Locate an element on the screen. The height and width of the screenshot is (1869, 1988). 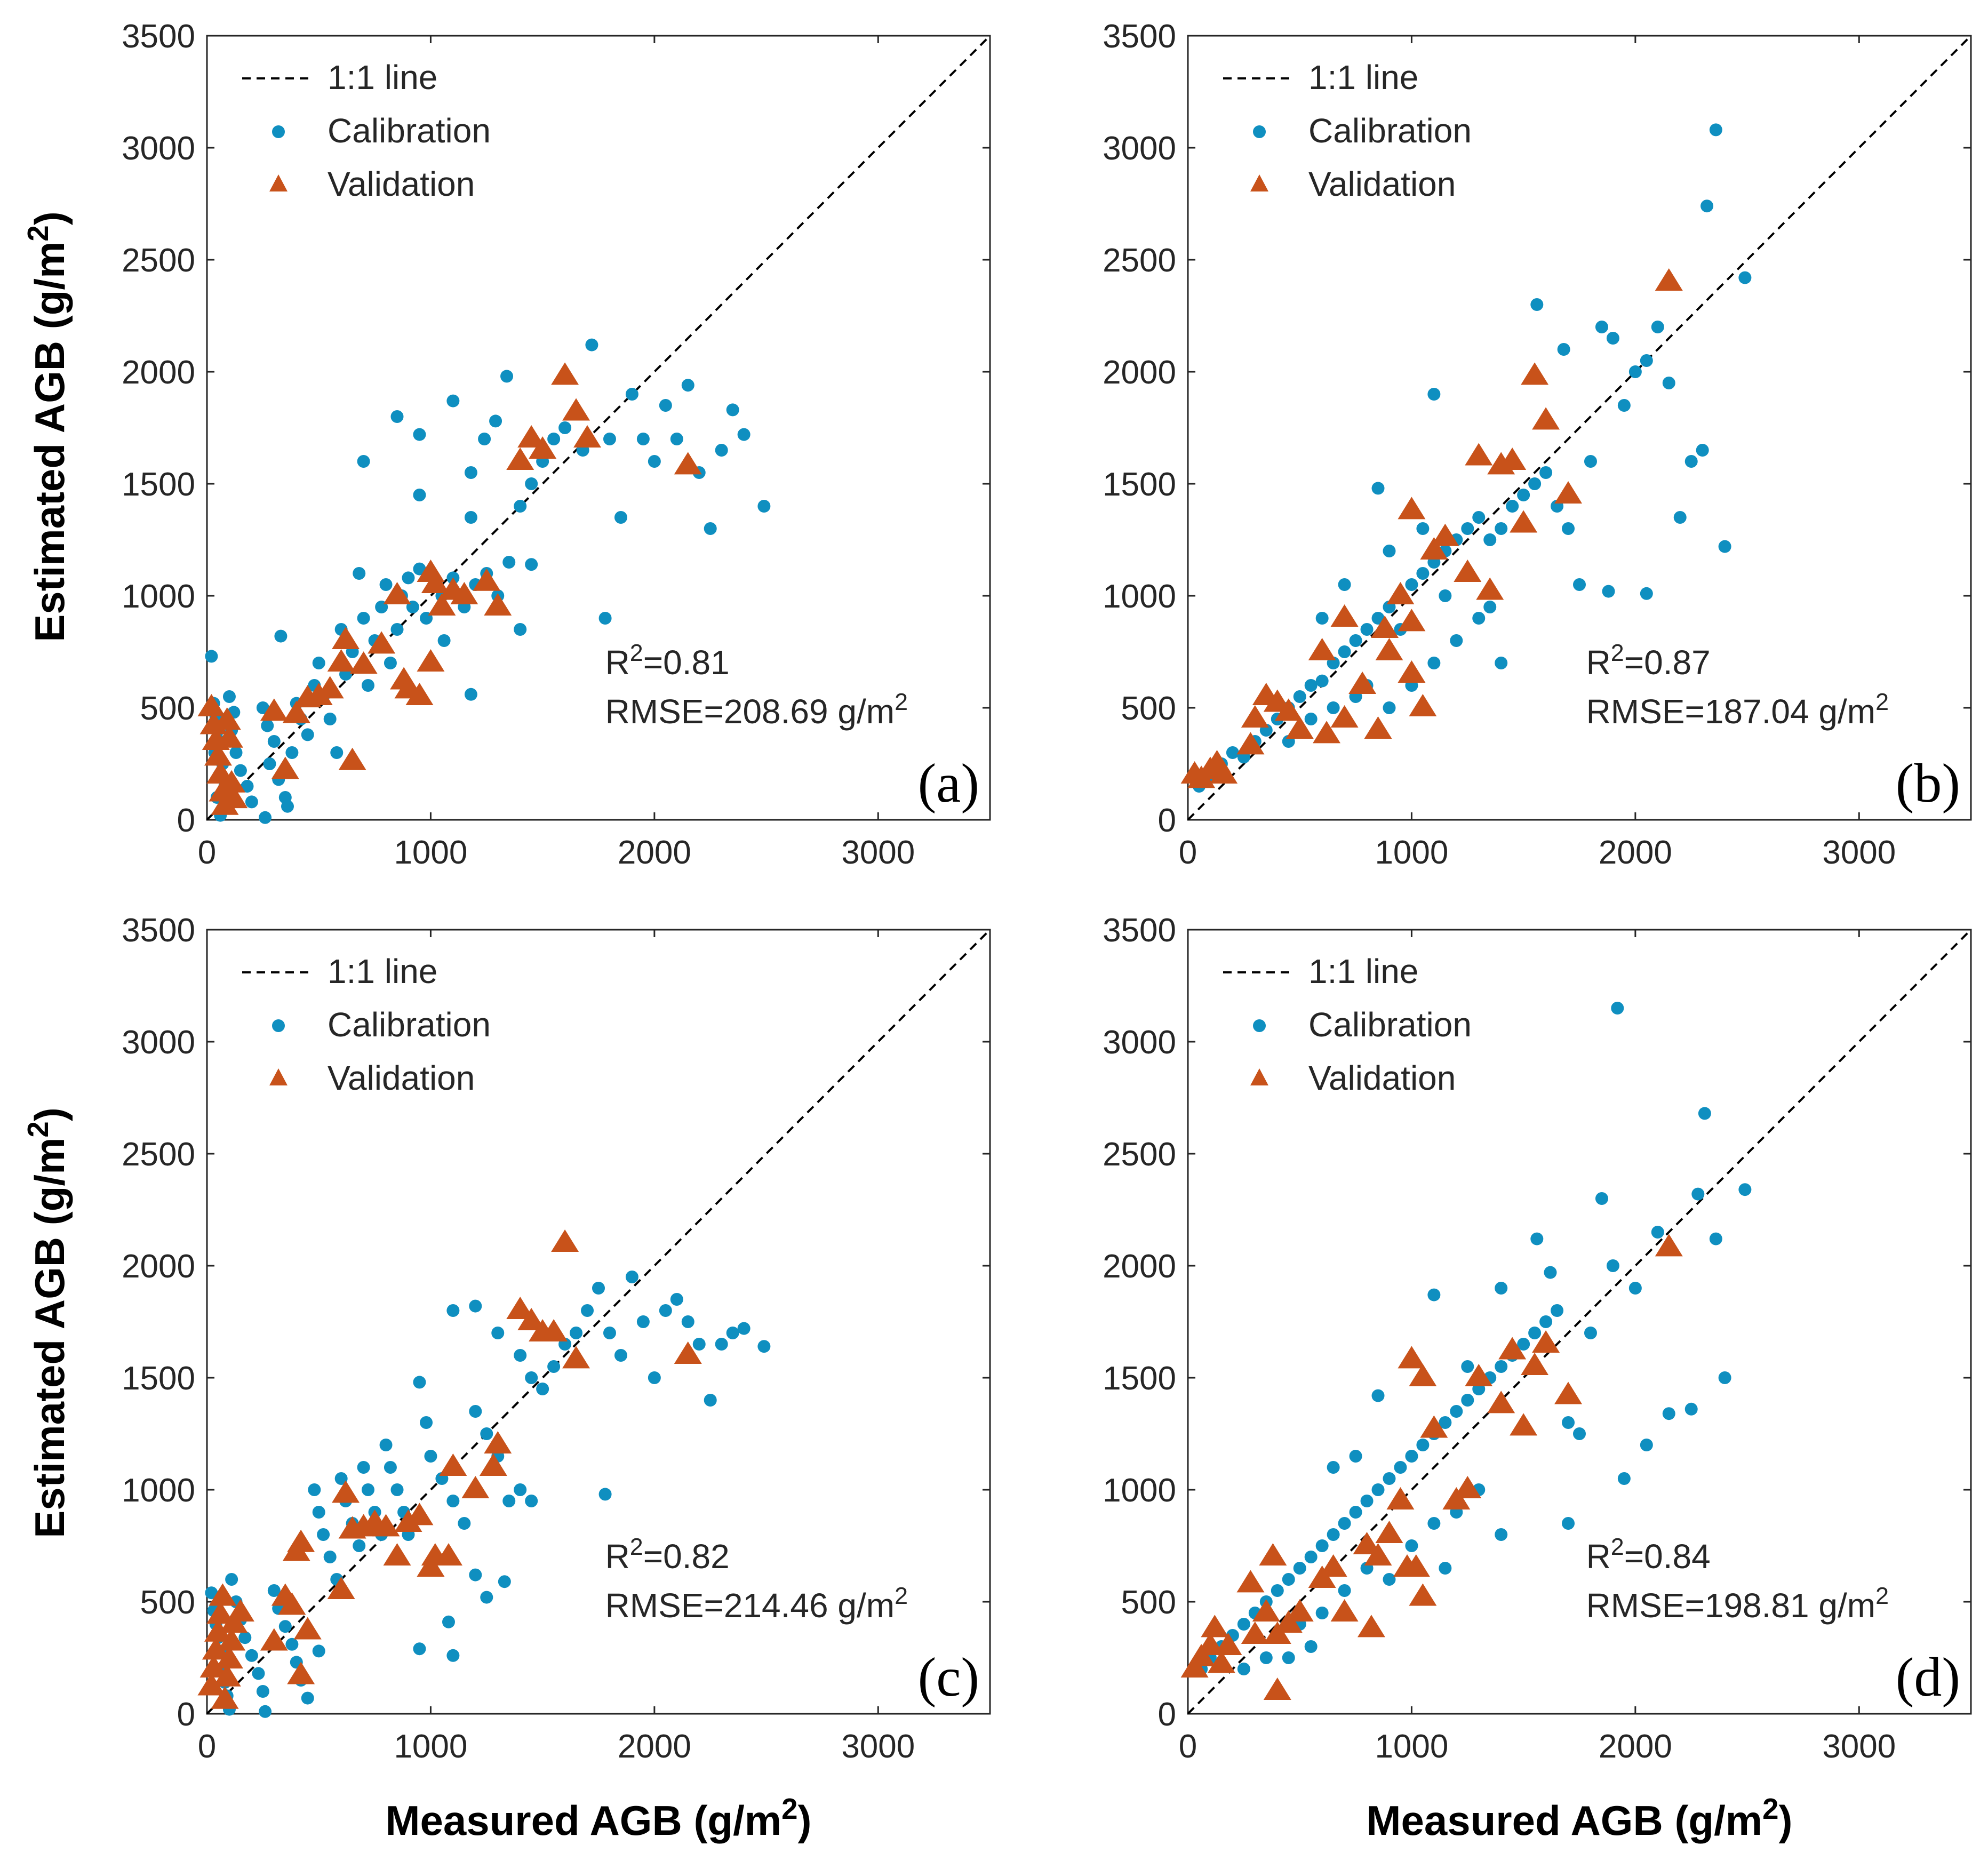
x-tick-label: 3000 is located at coordinates (1859, 853).